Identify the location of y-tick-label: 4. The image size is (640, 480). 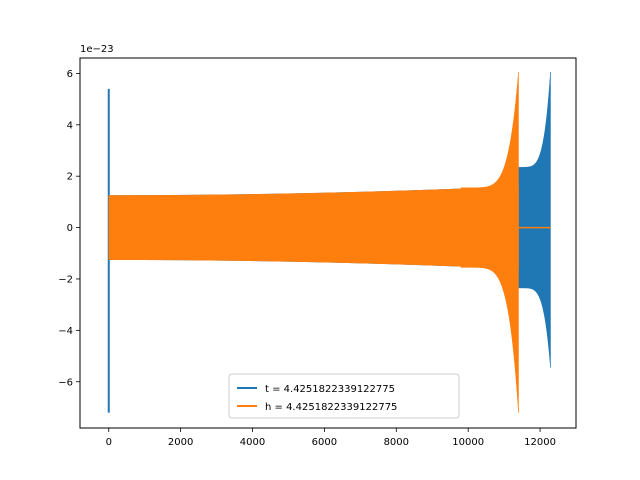
(70, 125).